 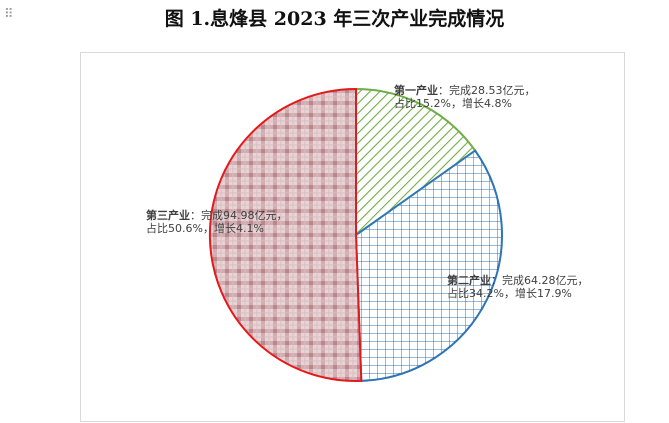 I want to click on data-label-share-growth: 占比34.2%，增长17.9%, so click(x=509, y=293).